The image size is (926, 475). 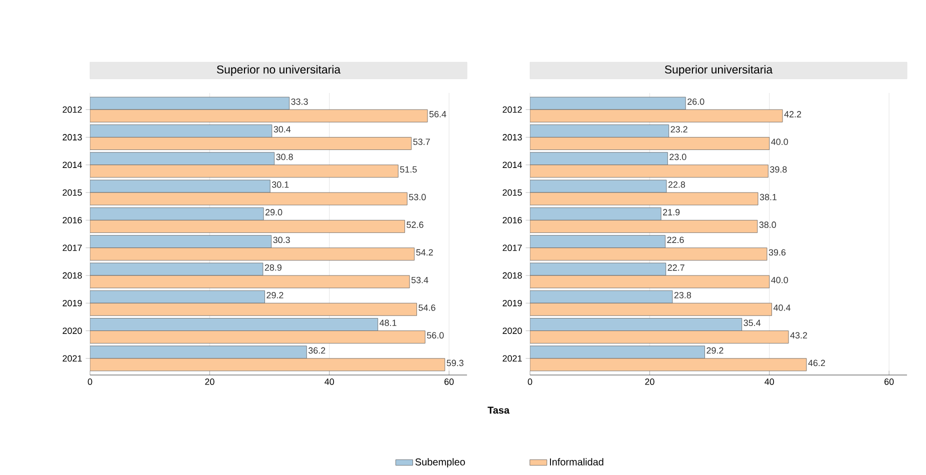 I want to click on data-label: 43.2, so click(x=799, y=335).